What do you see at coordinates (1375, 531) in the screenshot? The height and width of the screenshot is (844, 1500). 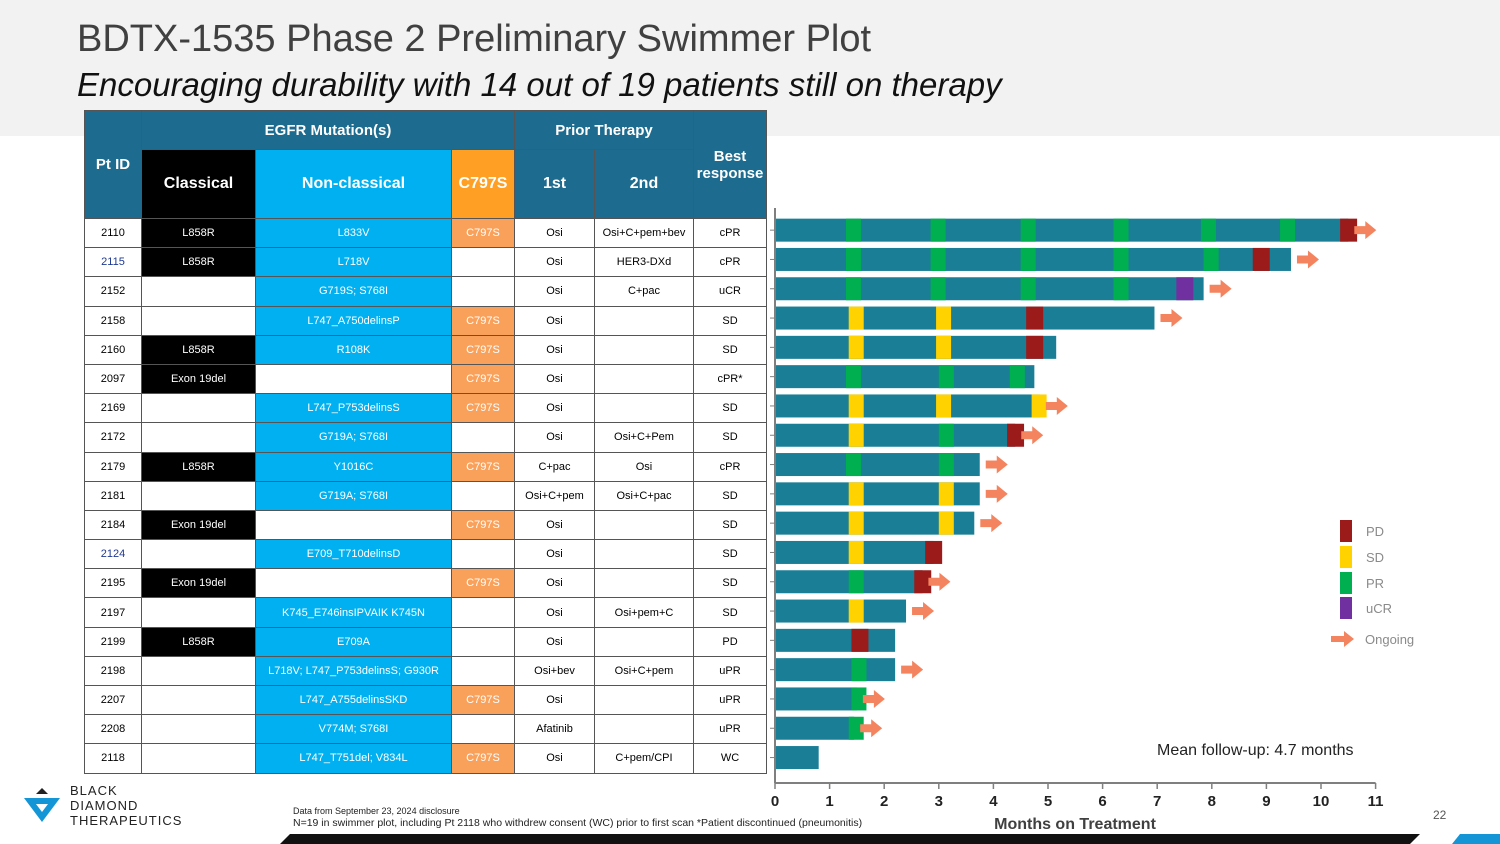 I see `legend-pd-label: PD` at bounding box center [1375, 531].